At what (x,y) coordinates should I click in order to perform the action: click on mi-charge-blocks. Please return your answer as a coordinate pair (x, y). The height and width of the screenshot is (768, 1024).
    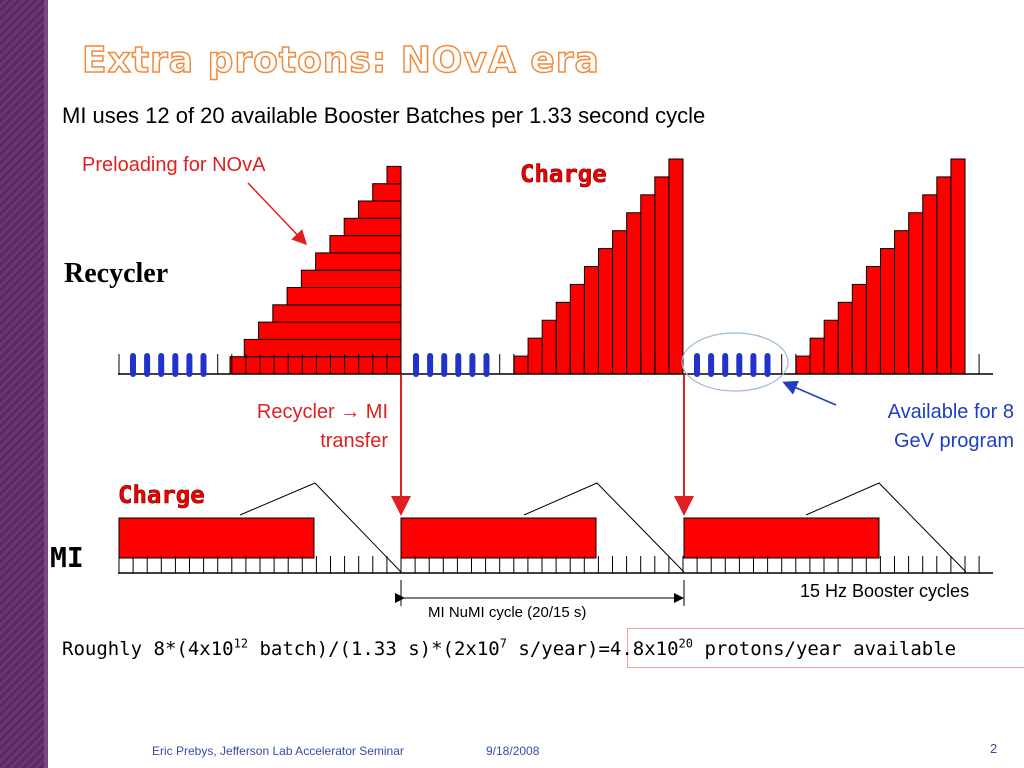
    Looking at the image, I should click on (499, 538).